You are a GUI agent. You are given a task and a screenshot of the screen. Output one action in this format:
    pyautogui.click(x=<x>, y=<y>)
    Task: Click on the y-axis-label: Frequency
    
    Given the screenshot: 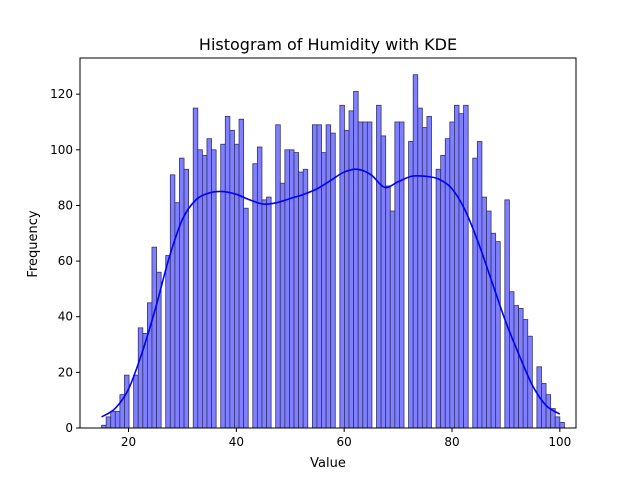 What is the action you would take?
    pyautogui.click(x=33, y=243)
    